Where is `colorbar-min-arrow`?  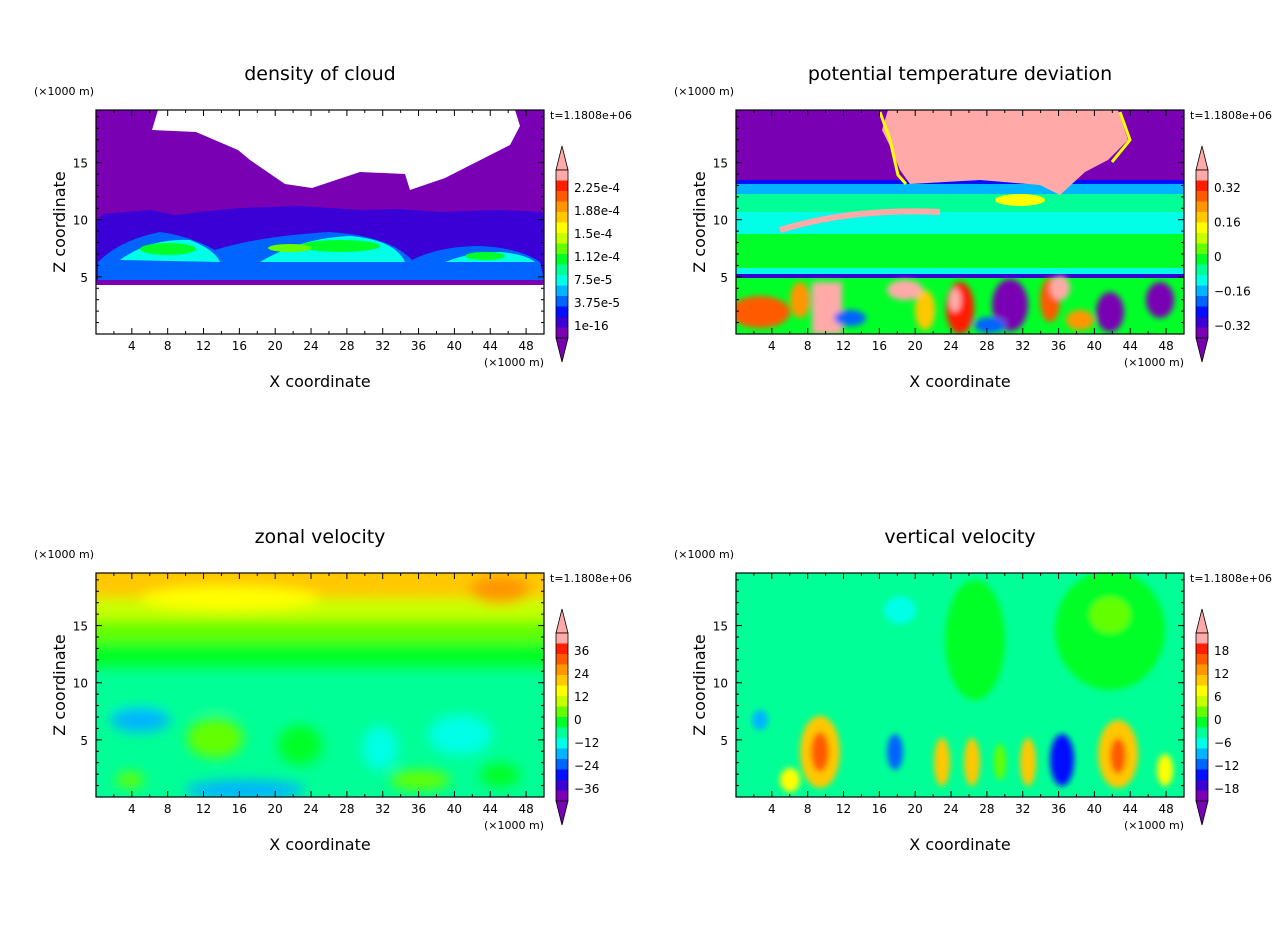 colorbar-min-arrow is located at coordinates (562, 813).